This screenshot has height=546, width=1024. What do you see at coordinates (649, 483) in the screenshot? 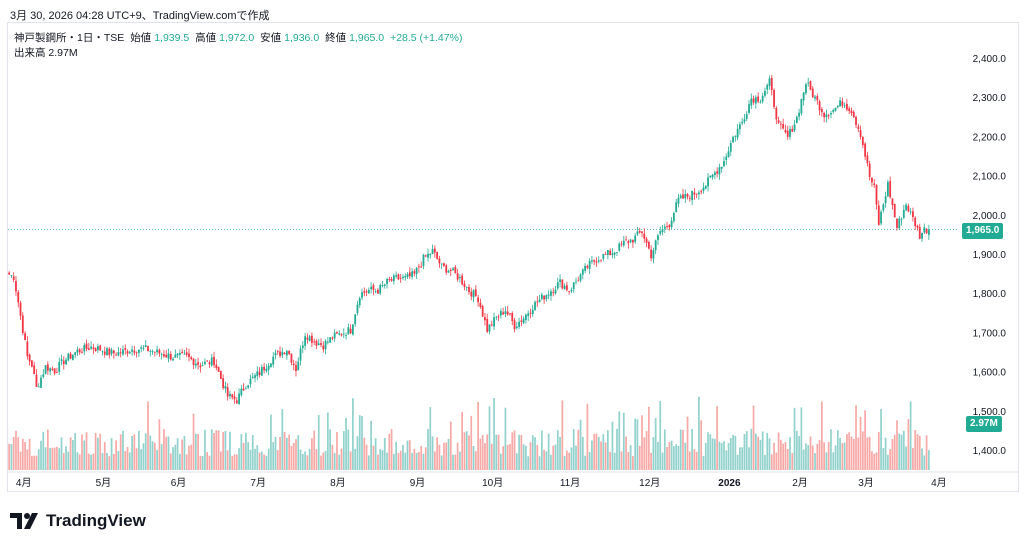
I see `time-axis-tick: 12月` at bounding box center [649, 483].